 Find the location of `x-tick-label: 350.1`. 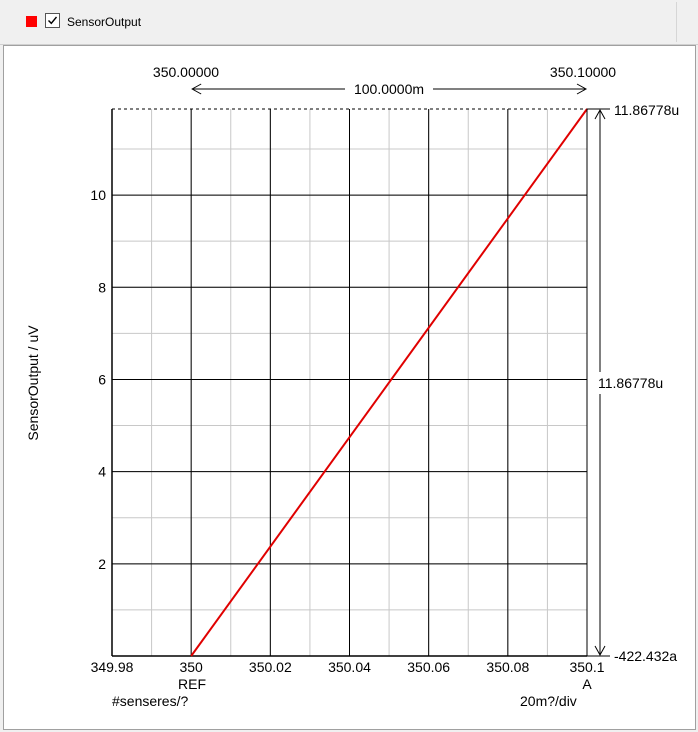

x-tick-label: 350.1 is located at coordinates (586, 667).